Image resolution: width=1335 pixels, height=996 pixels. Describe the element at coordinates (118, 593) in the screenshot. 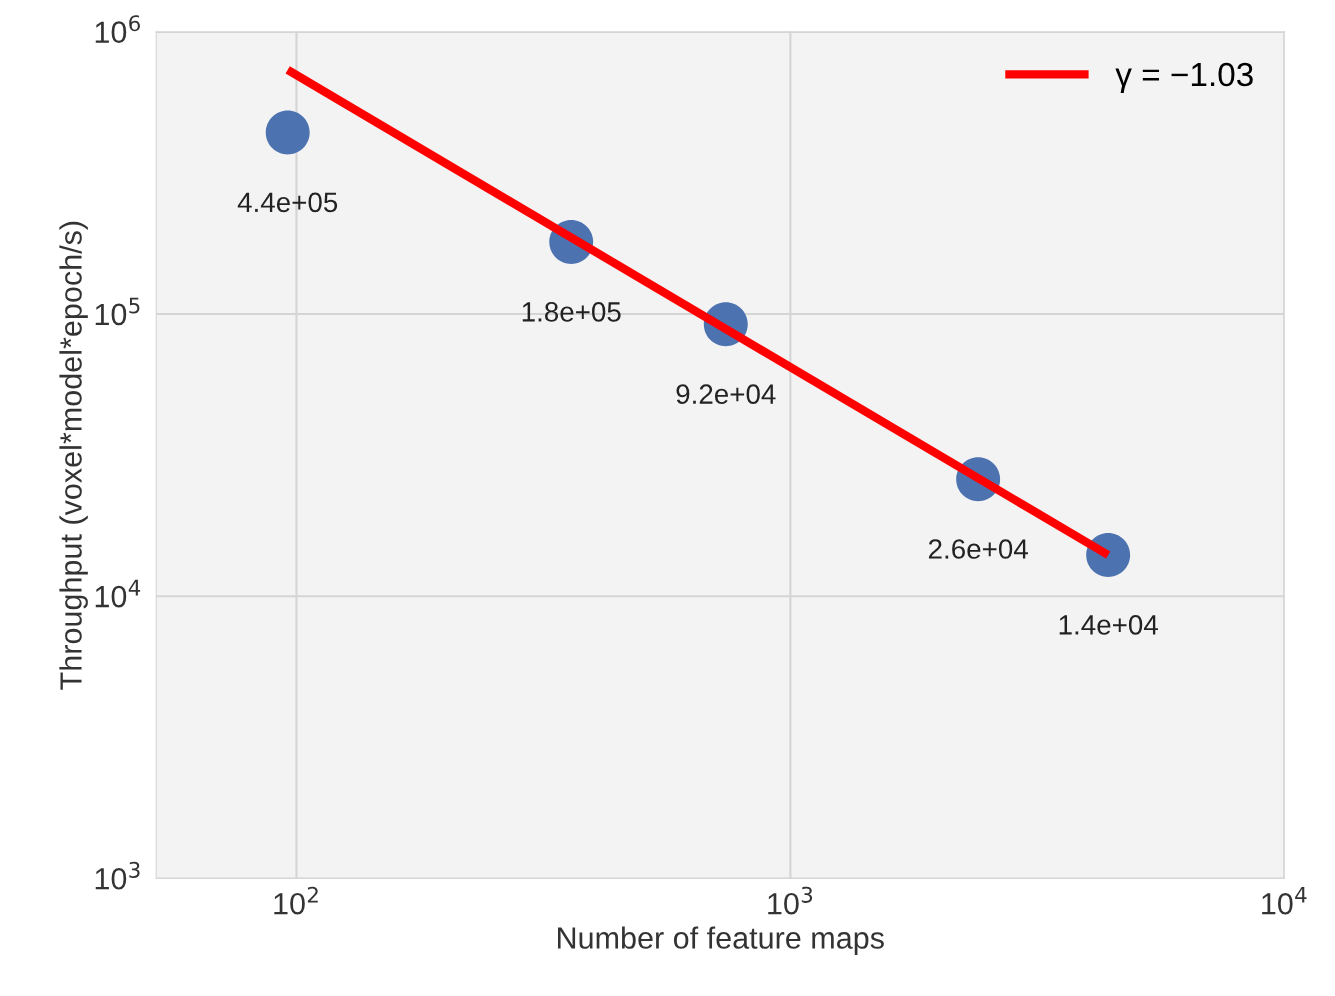

I see `y-tick-label: 10$^{4}$` at that location.